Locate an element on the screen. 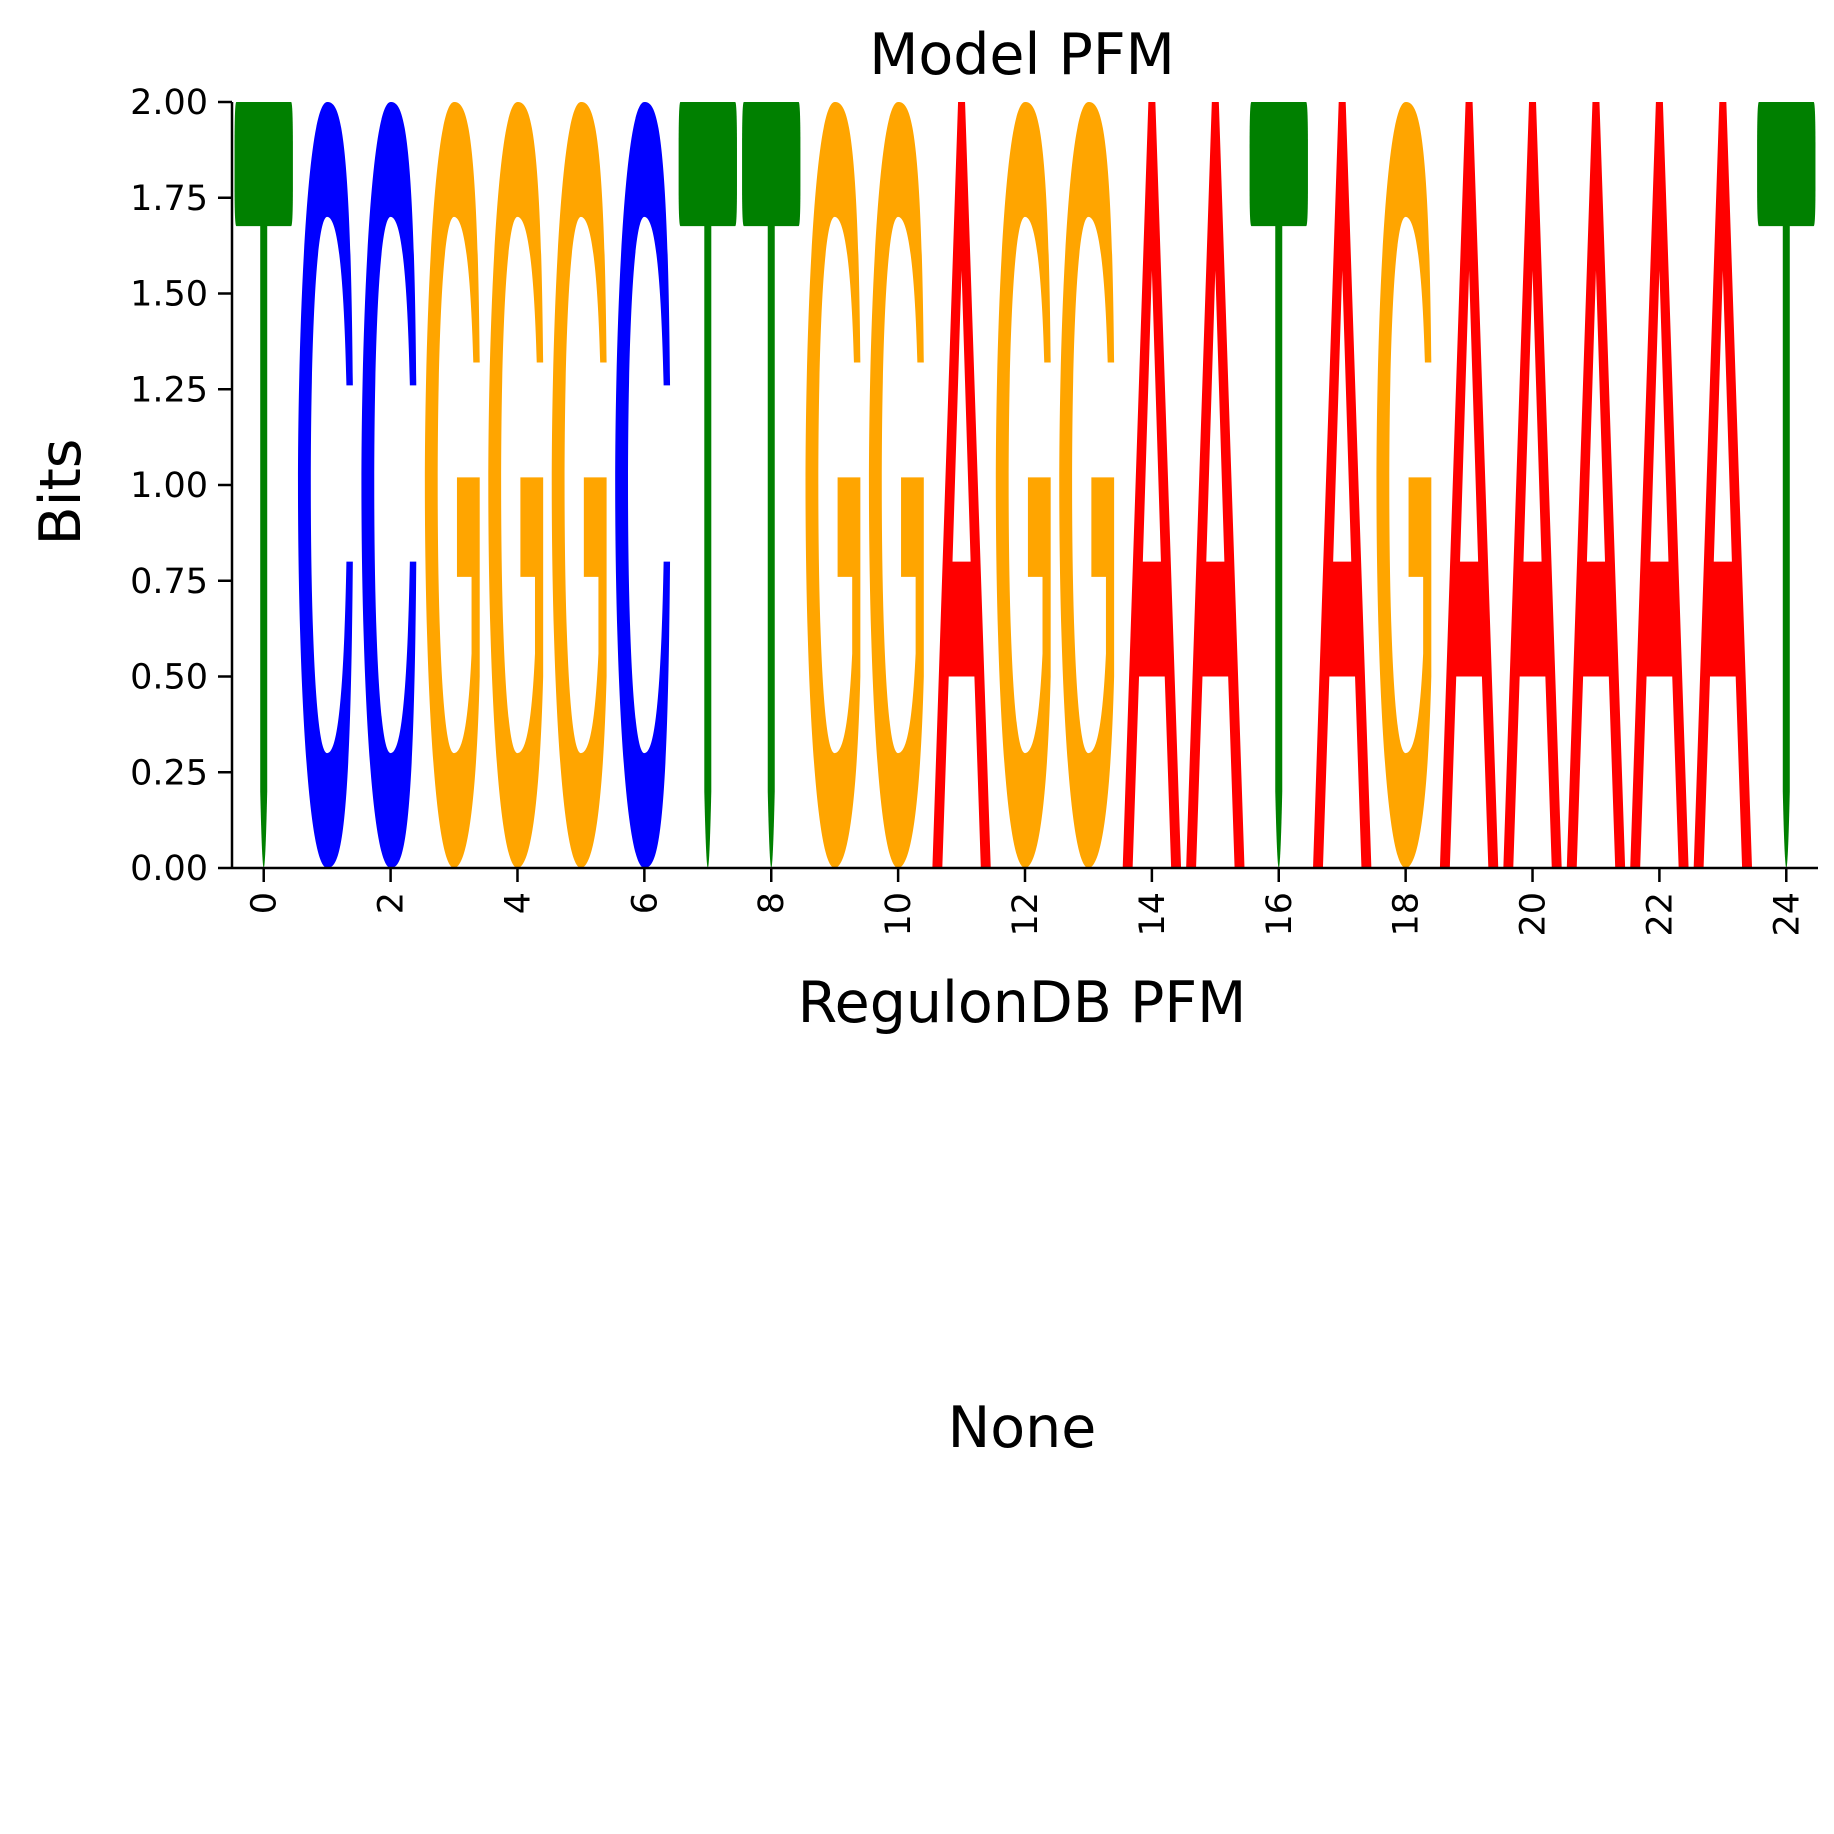  lower-panel-text: None is located at coordinates (1022, 1428).